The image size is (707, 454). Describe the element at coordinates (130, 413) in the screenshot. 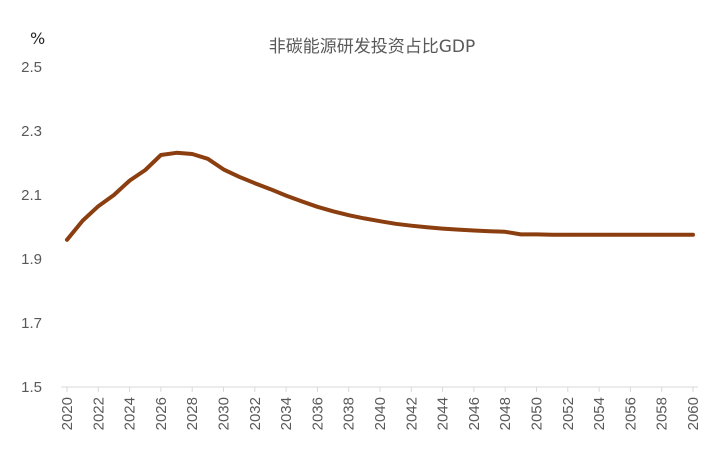

I see `x-tick-label: 2024` at that location.